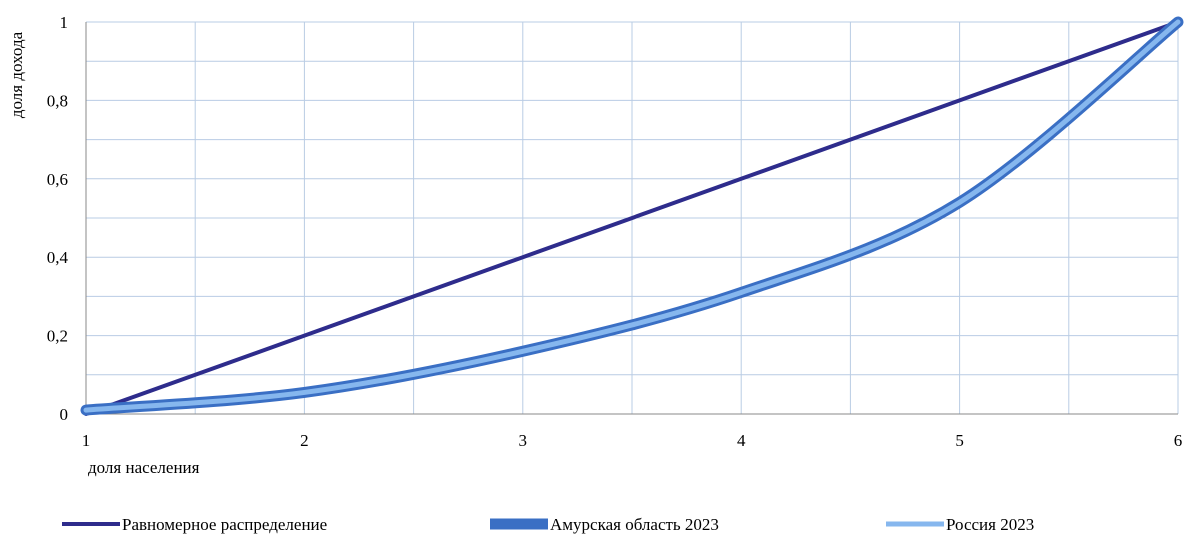 Image resolution: width=1186 pixels, height=539 pixels. Describe the element at coordinates (634, 524) in the screenshot. I see `legend-label: Амурская область 2023` at that location.